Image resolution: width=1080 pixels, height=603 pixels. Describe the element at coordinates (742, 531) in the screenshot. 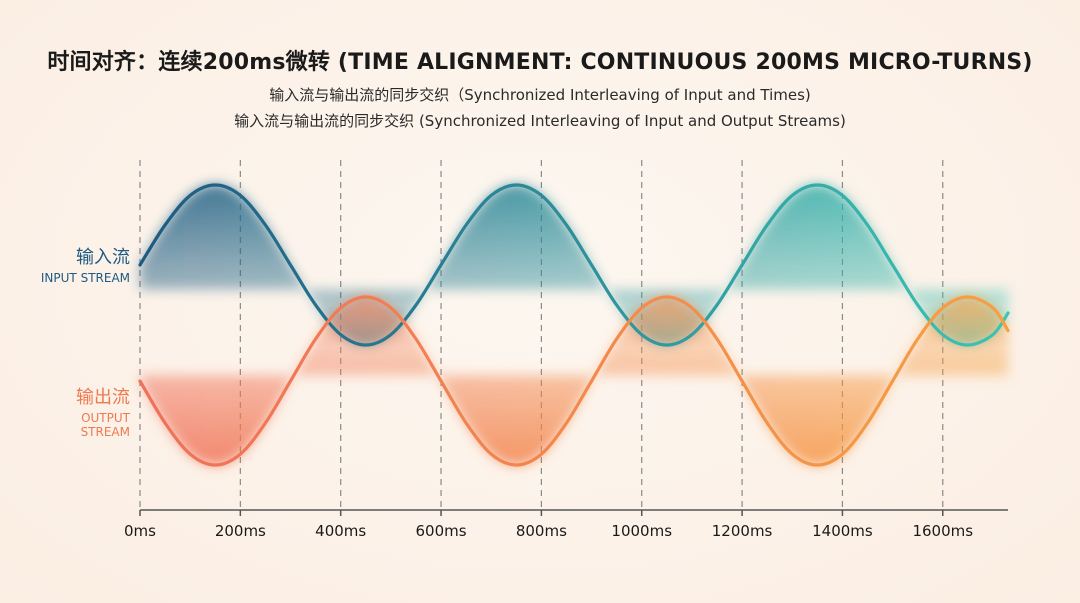

I see `x-tick-label-6: 1200ms` at that location.